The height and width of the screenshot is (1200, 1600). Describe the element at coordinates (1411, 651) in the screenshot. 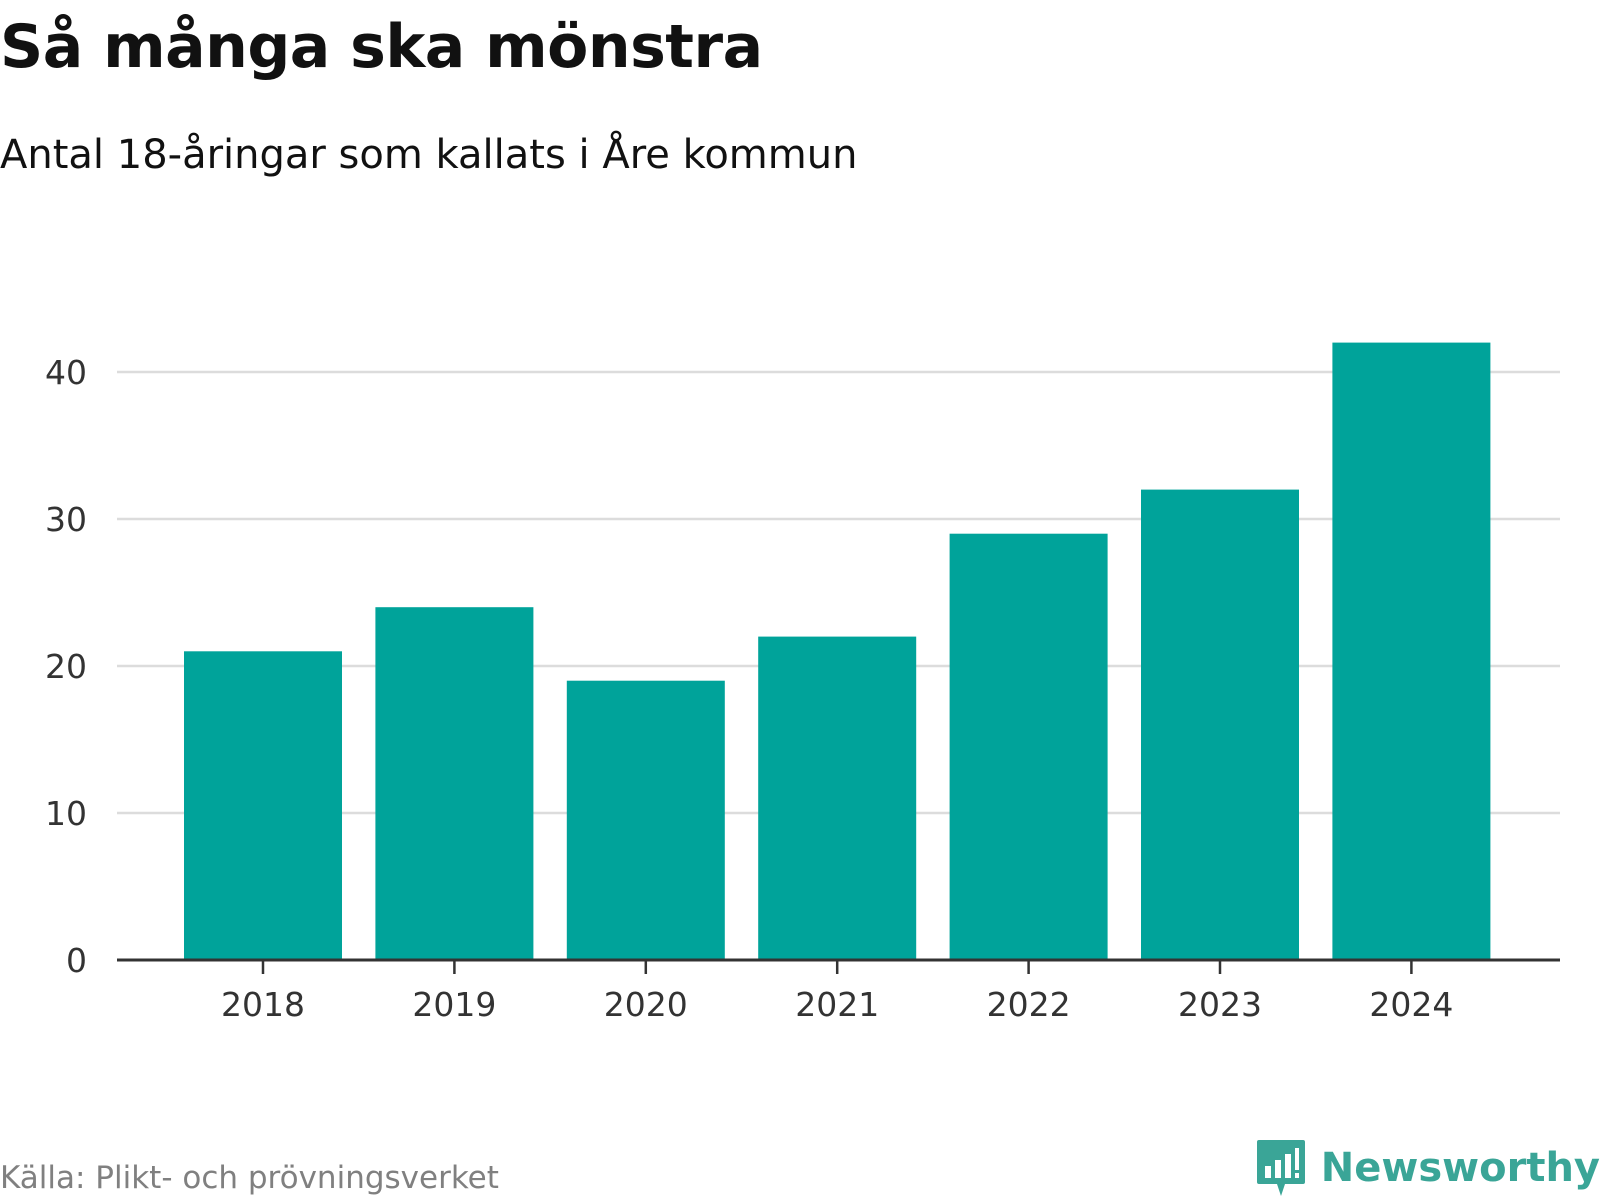

I see `bar-2024` at that location.